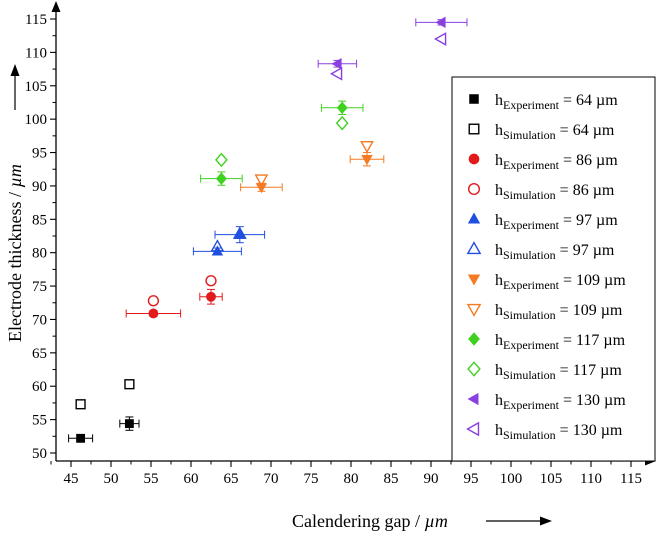 This screenshot has height=533, width=657. What do you see at coordinates (40, 237) in the screenshot?
I see `y-axis-ticks: 50 55 60 65 70 75 80 85 90 95 100 105 110 115` at bounding box center [40, 237].